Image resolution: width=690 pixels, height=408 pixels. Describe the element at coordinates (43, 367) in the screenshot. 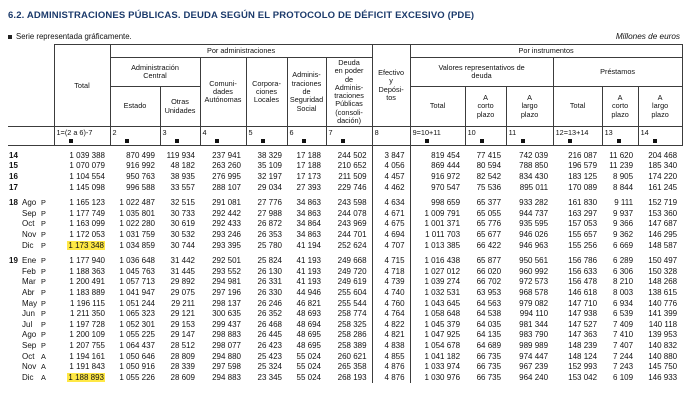

I see `row-flag: A` at that location.